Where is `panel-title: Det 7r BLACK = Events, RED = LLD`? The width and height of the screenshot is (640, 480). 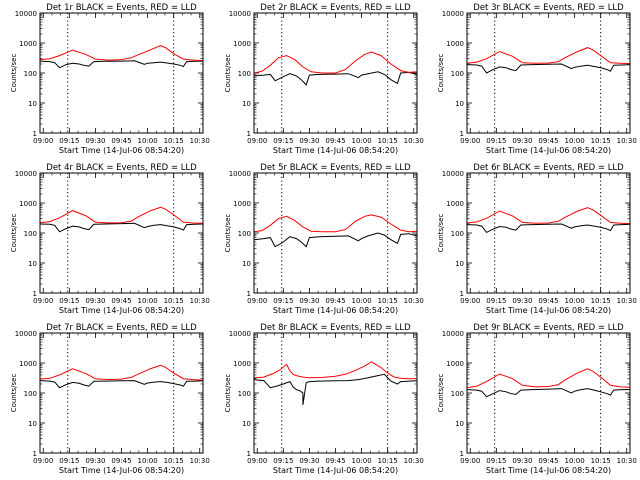 panel-title: Det 7r BLACK = Events, RED = LLD is located at coordinates (121, 328).